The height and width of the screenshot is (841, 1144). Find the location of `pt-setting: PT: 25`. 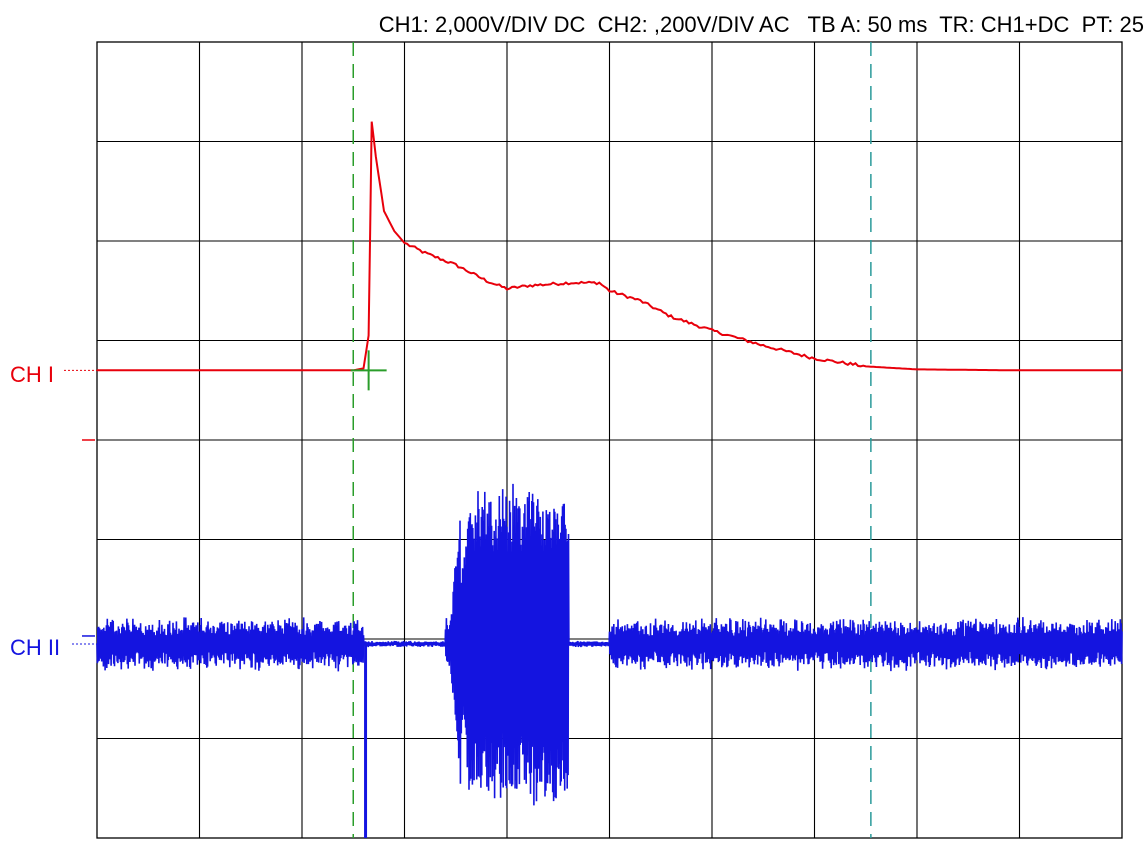

pt-setting: PT: 25 is located at coordinates (1112, 24).